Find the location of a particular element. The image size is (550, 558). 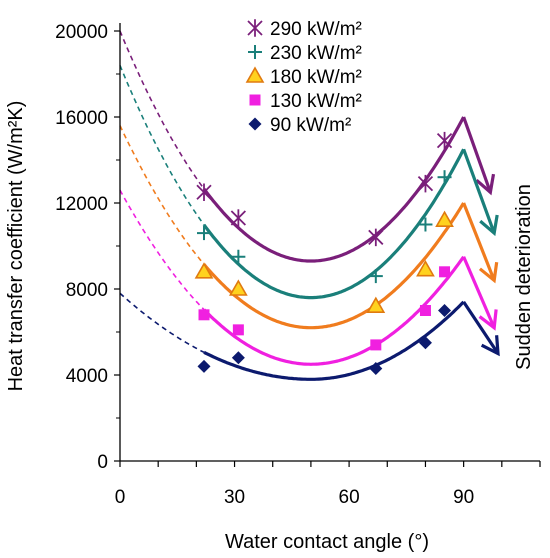

fit-extrapolation-130-kw-m is located at coordinates (162, 250).